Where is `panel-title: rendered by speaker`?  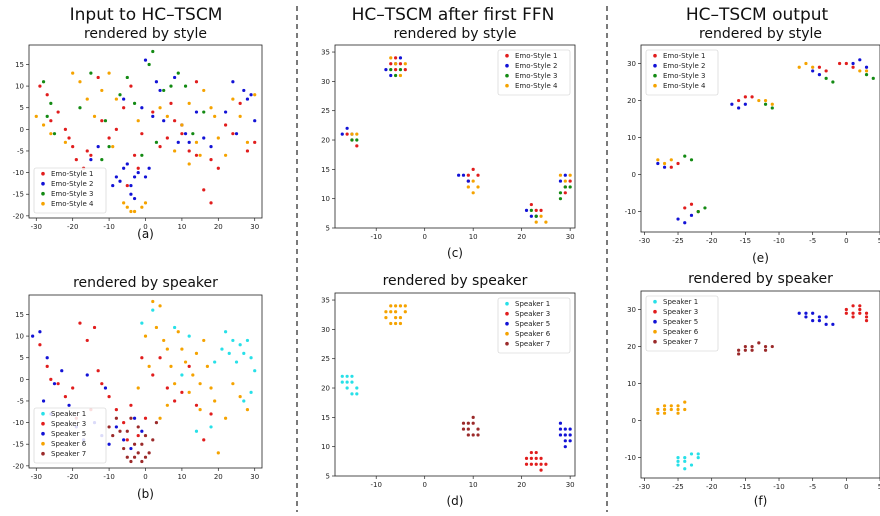
panel-title: rendered by speaker is located at coordinates (455, 281).